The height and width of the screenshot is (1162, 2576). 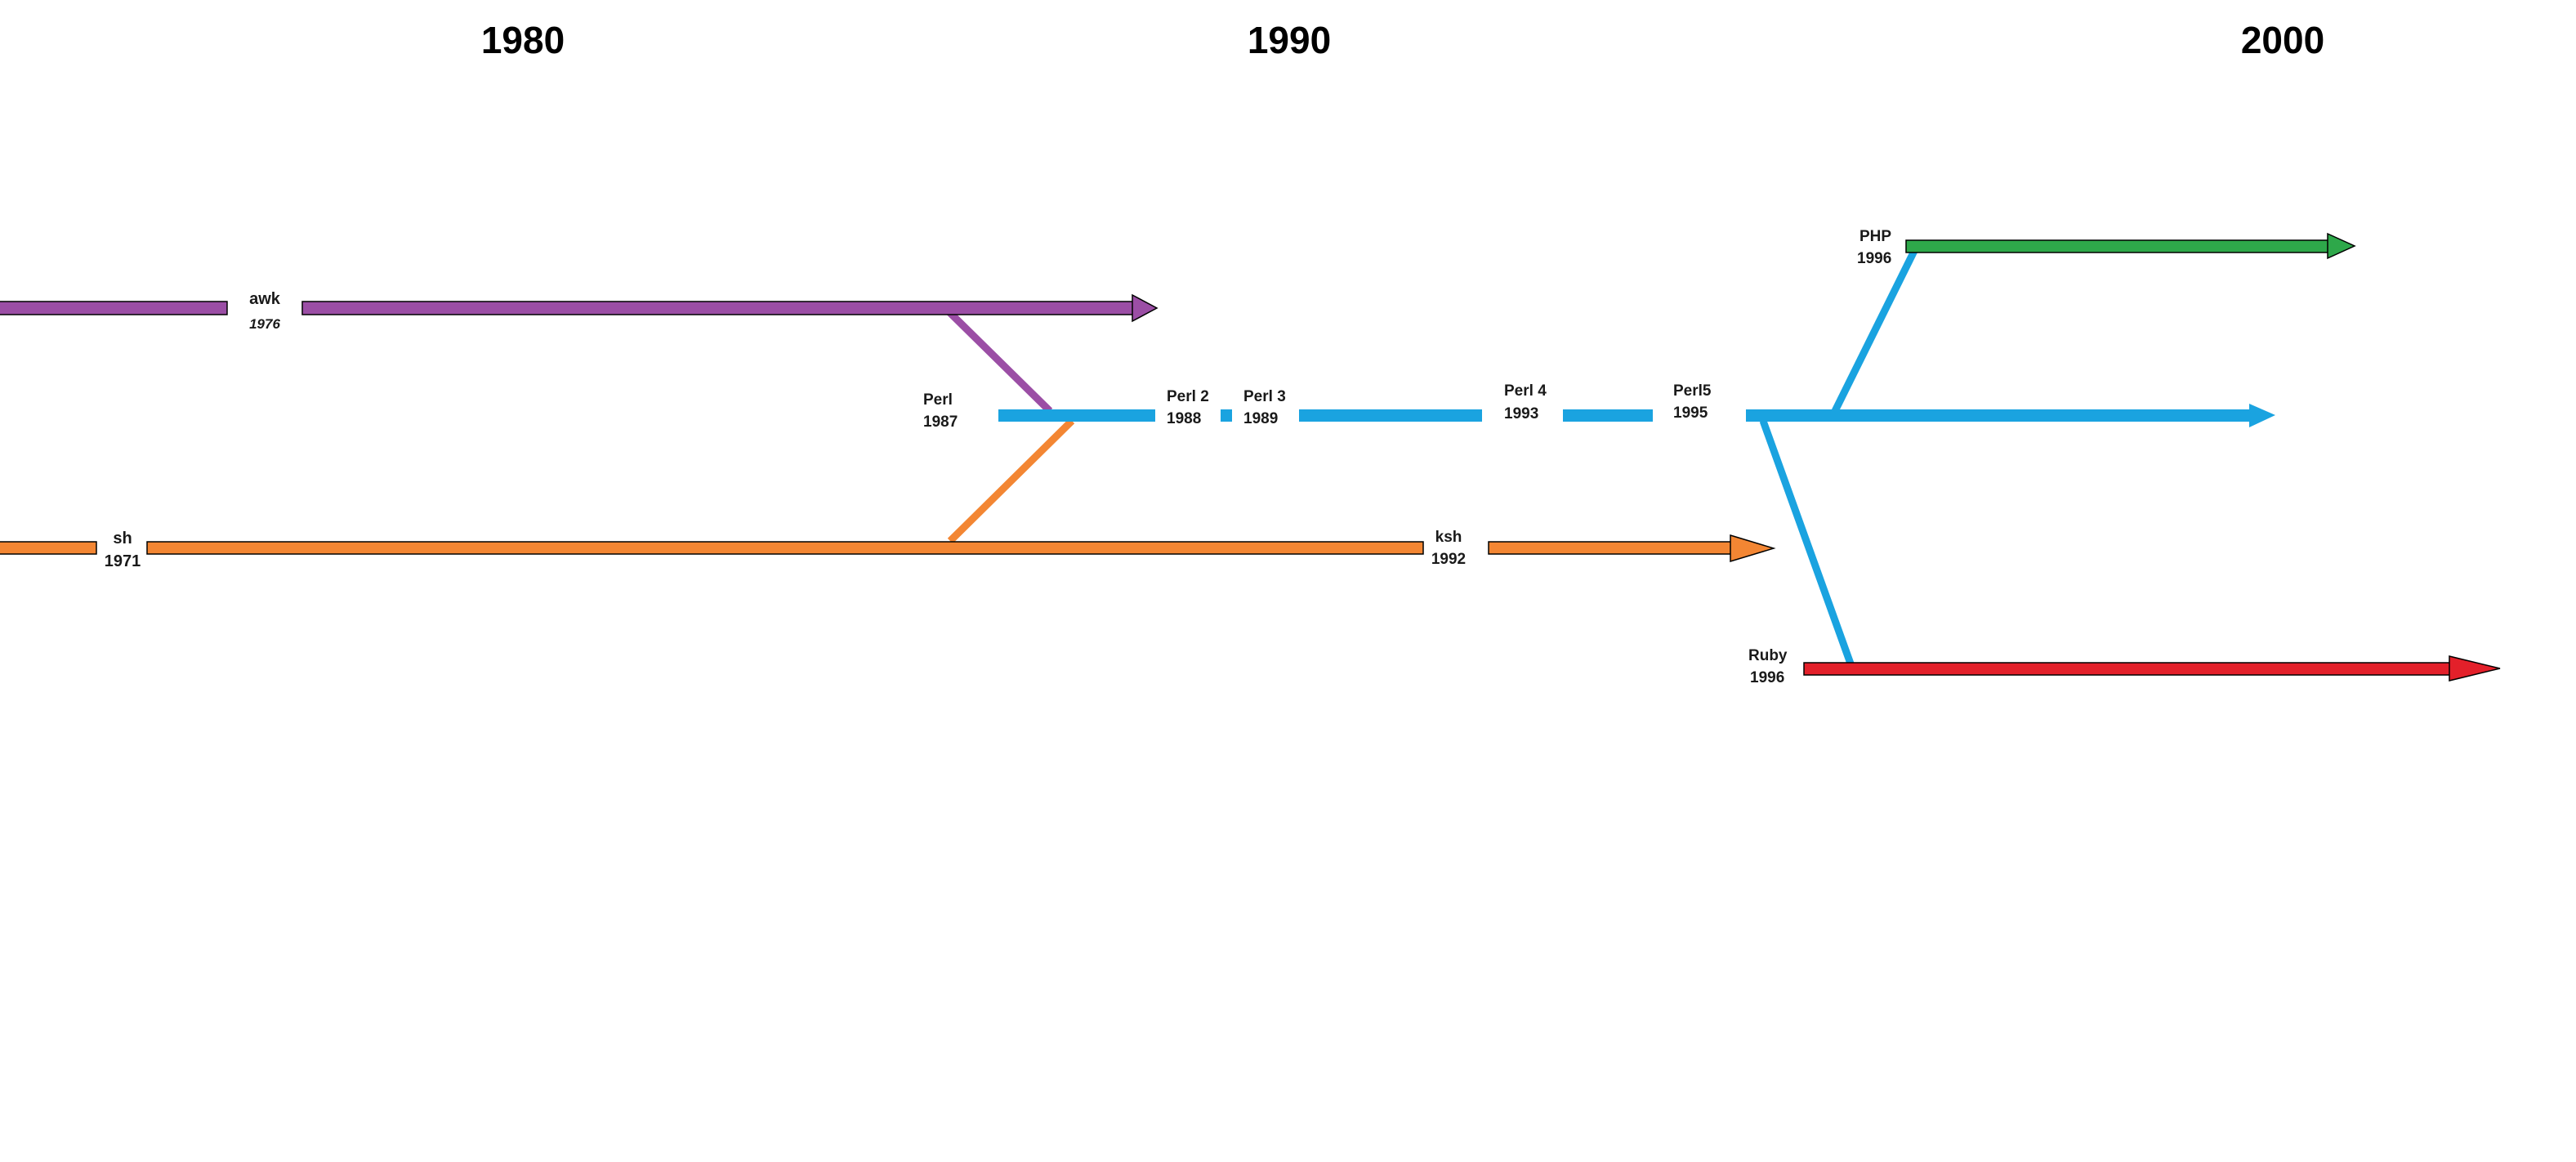 I want to click on awk-name: awk, so click(x=265, y=299).